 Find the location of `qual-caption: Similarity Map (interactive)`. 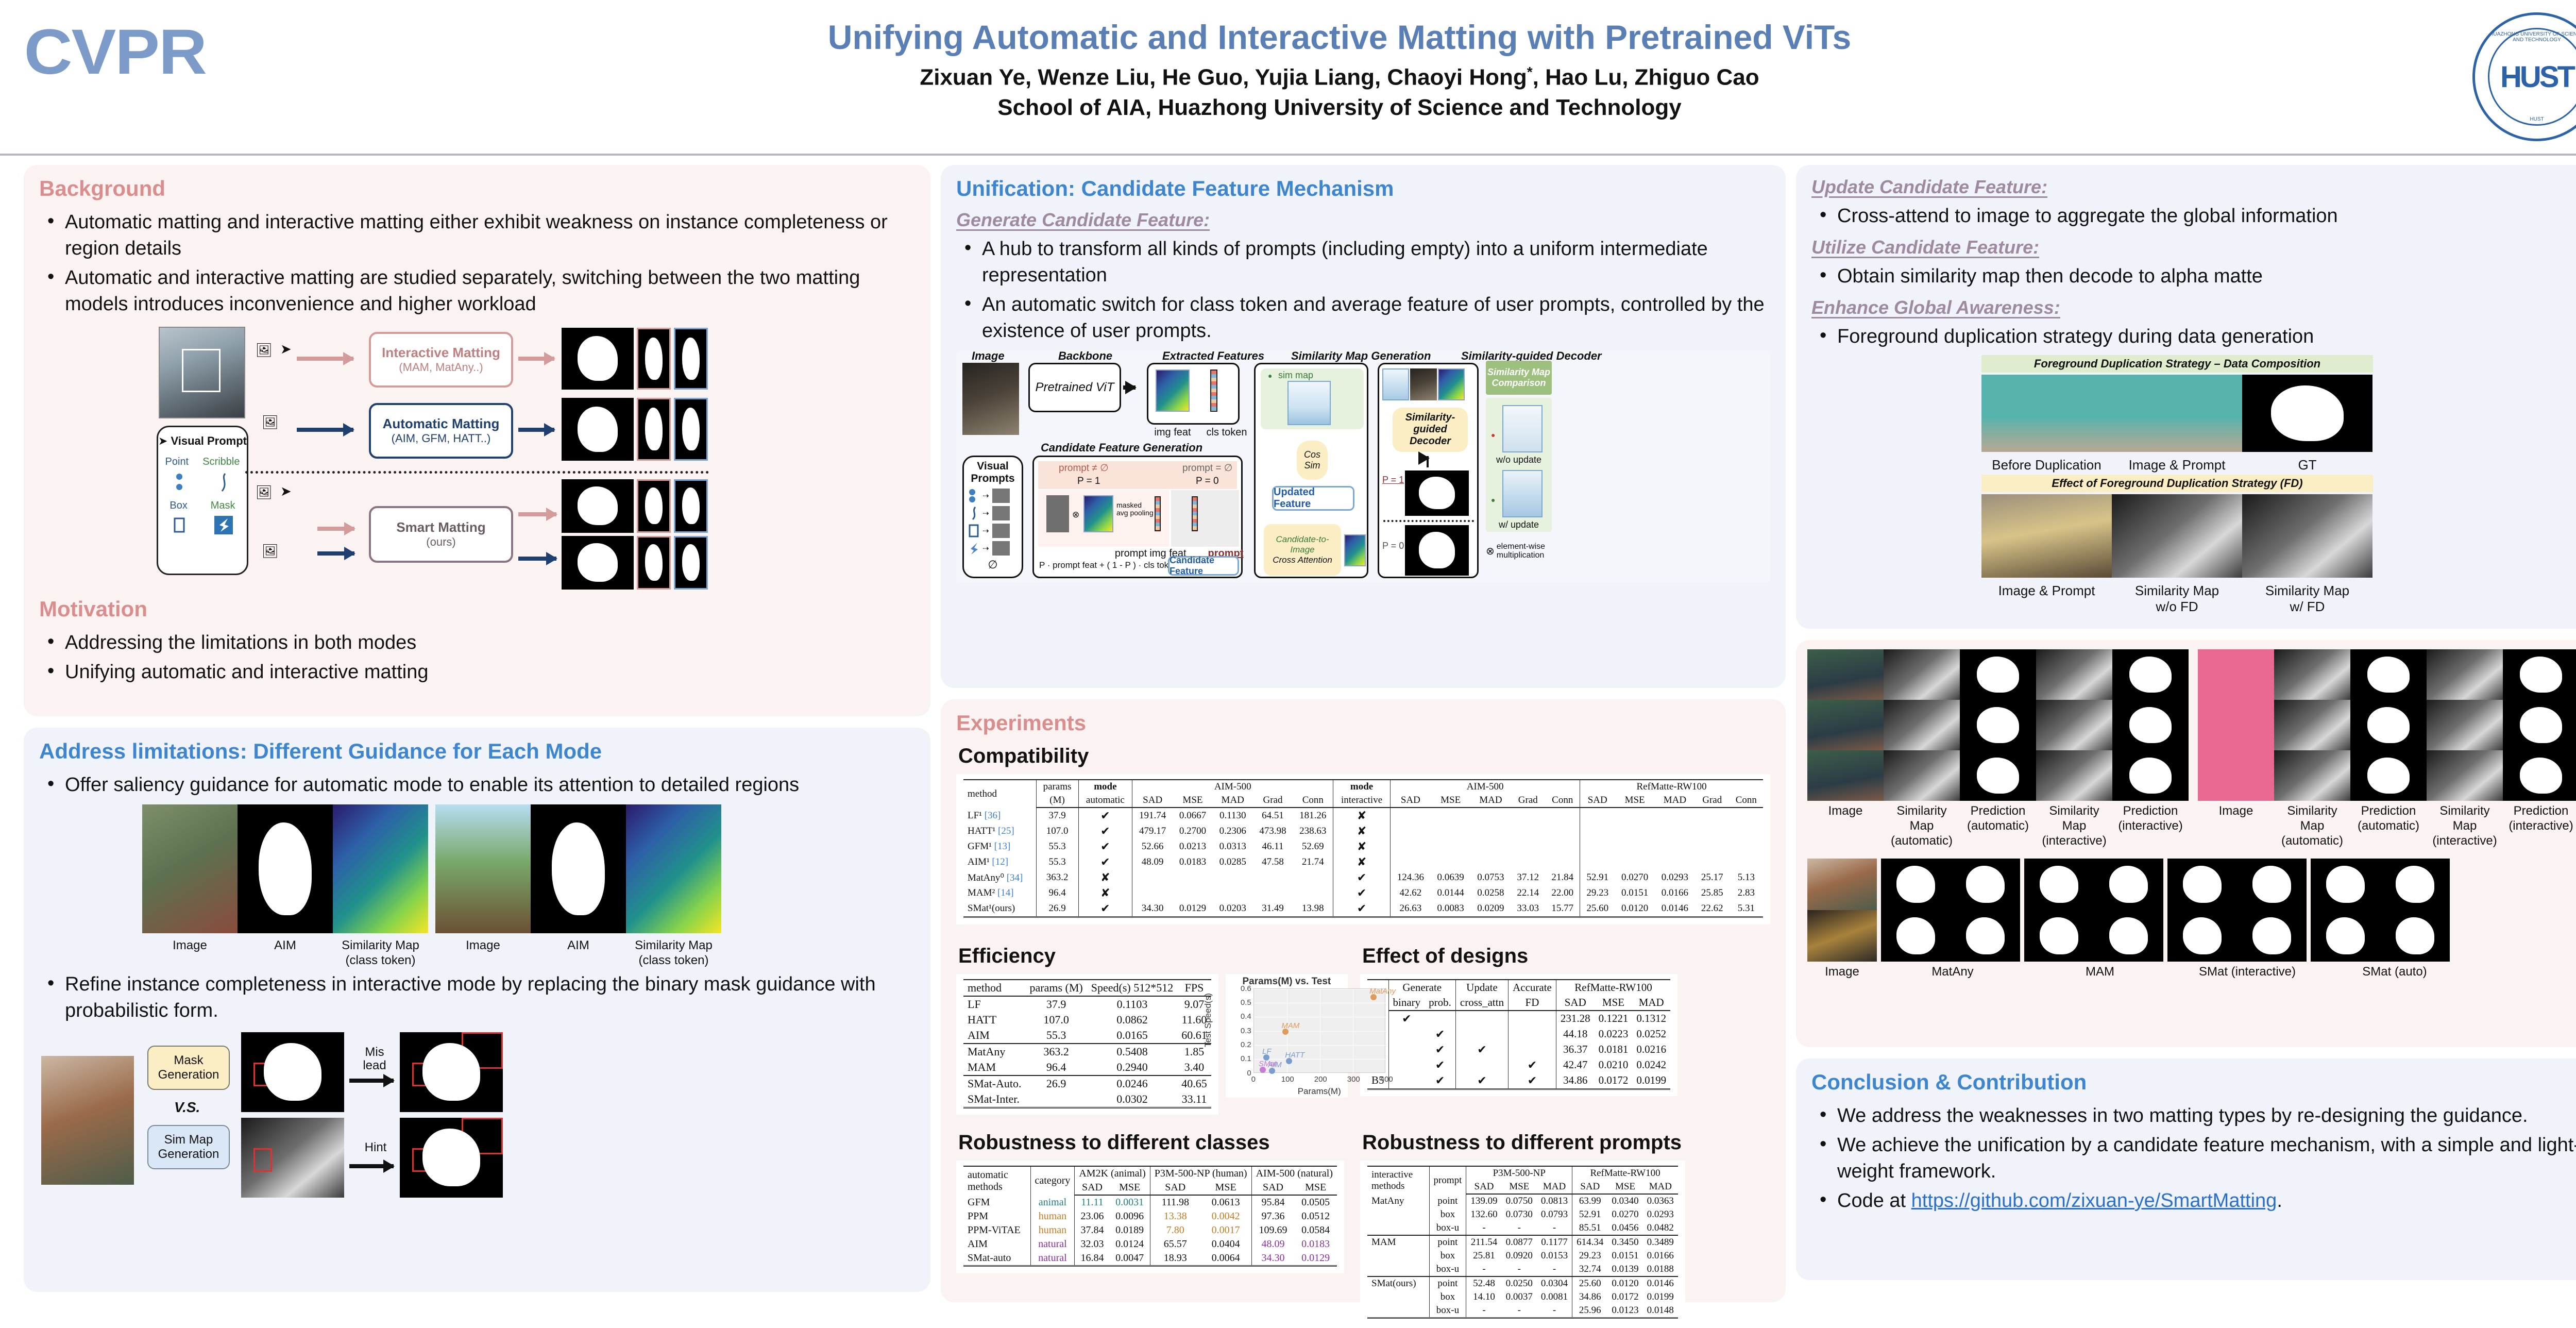

qual-caption: Similarity Map (interactive) is located at coordinates (2464, 826).